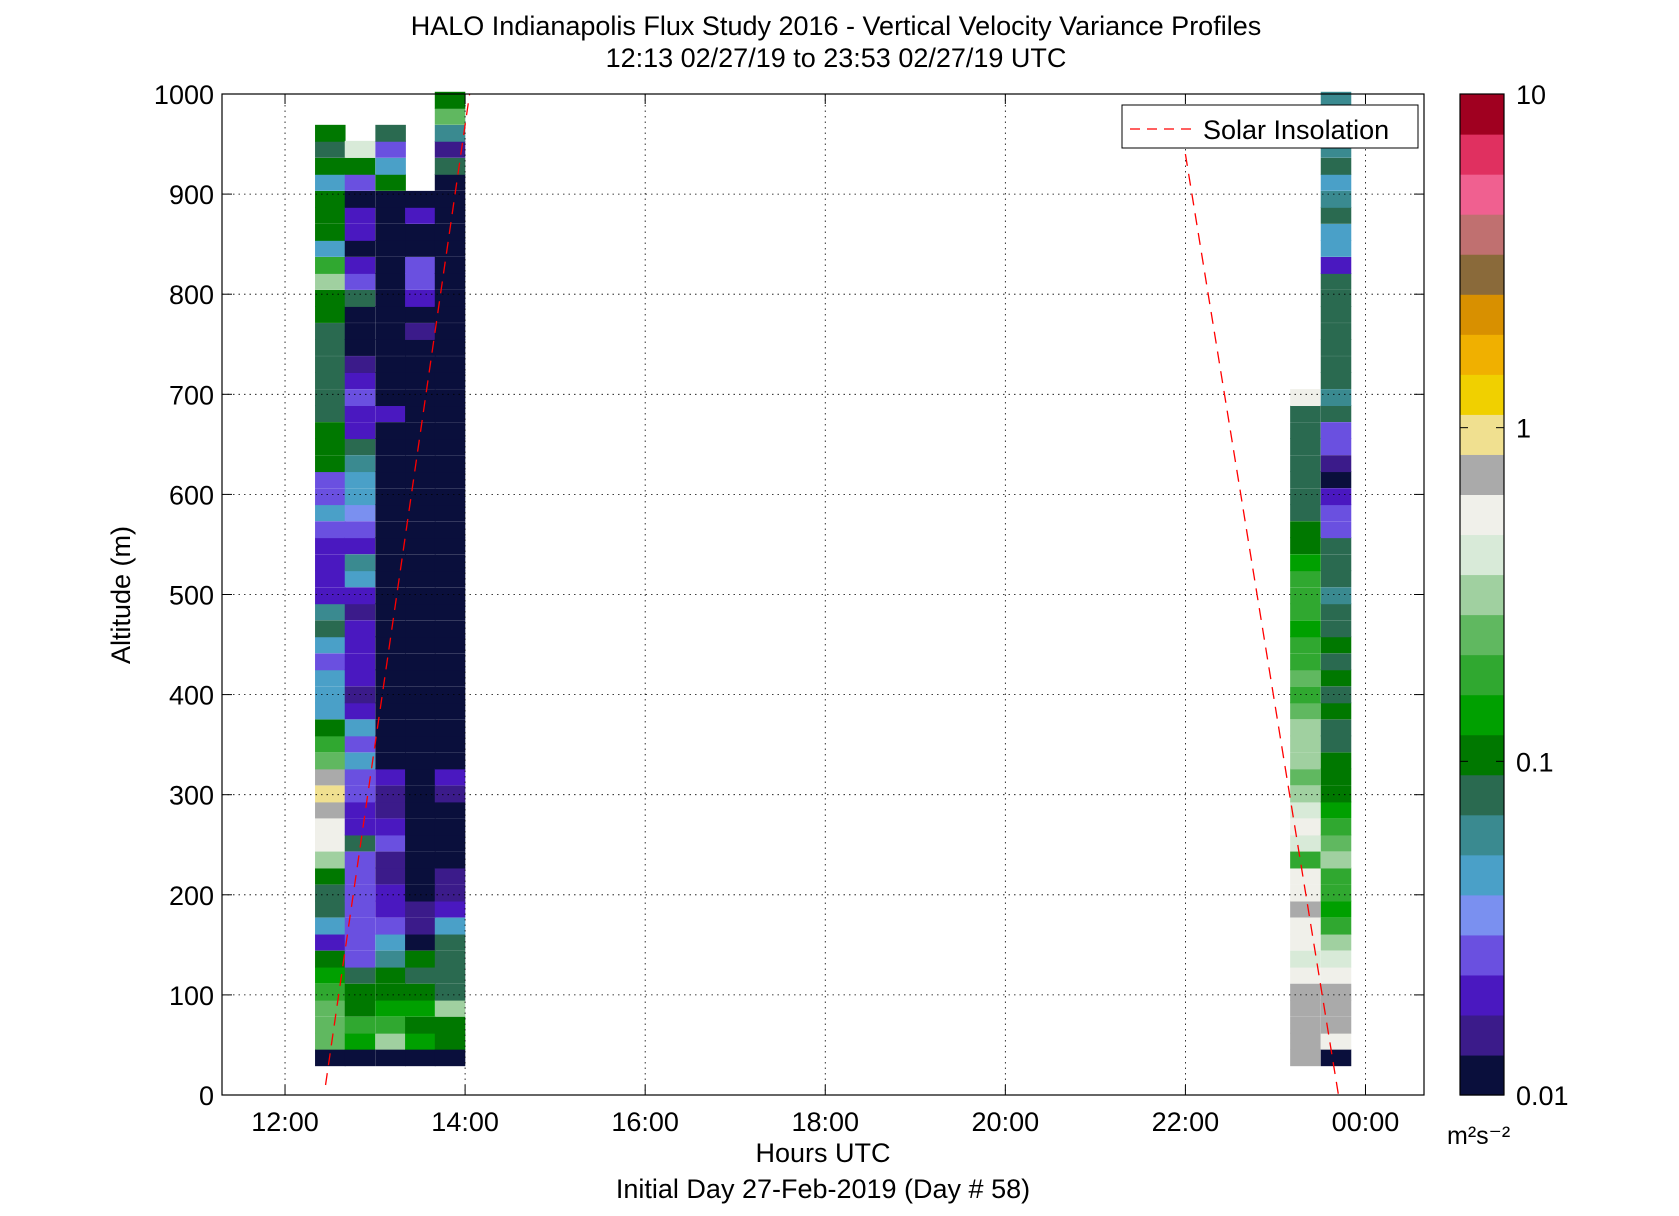  What do you see at coordinates (285, 1122) in the screenshot?
I see `x-tick-label: 12:00` at bounding box center [285, 1122].